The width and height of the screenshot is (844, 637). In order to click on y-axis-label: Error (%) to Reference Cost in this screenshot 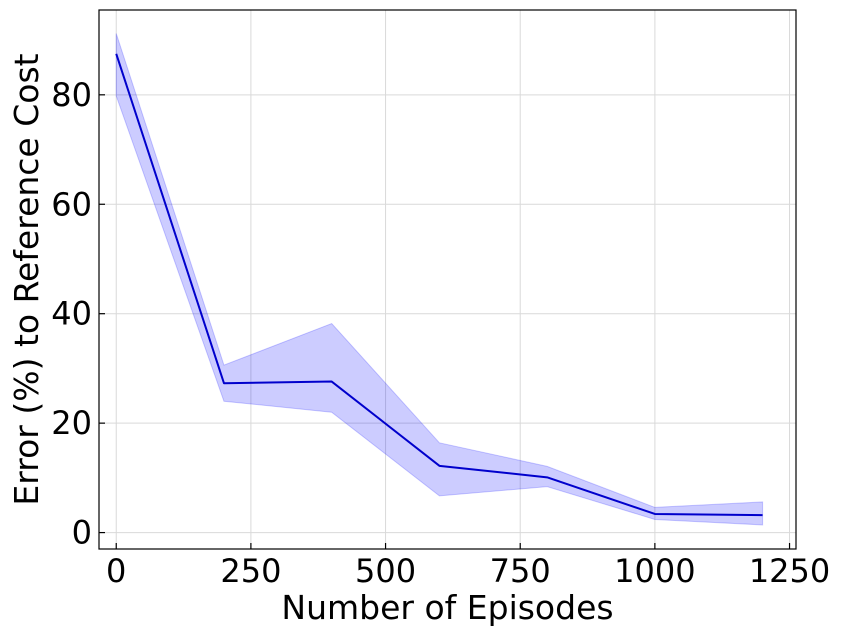, I will do `click(26, 279)`.